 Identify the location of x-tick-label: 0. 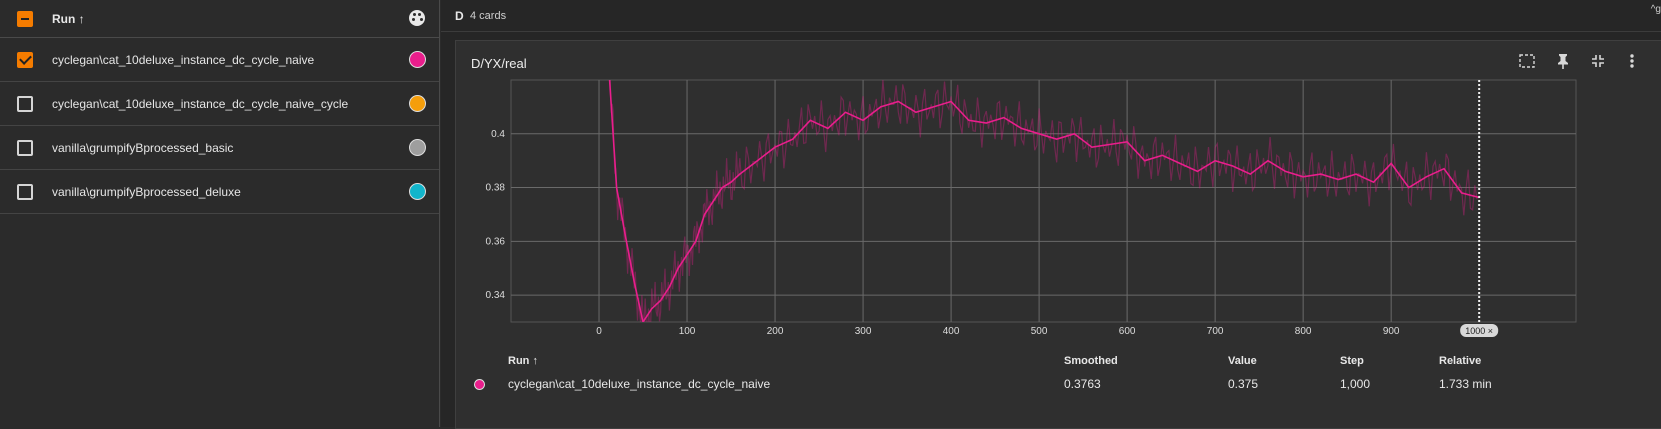
(599, 331).